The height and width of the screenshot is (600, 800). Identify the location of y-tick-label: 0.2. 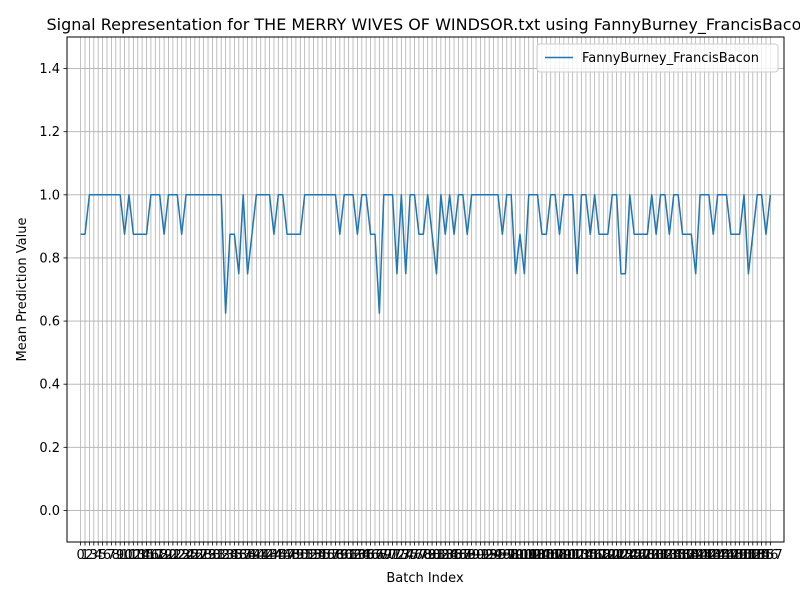
(49, 448).